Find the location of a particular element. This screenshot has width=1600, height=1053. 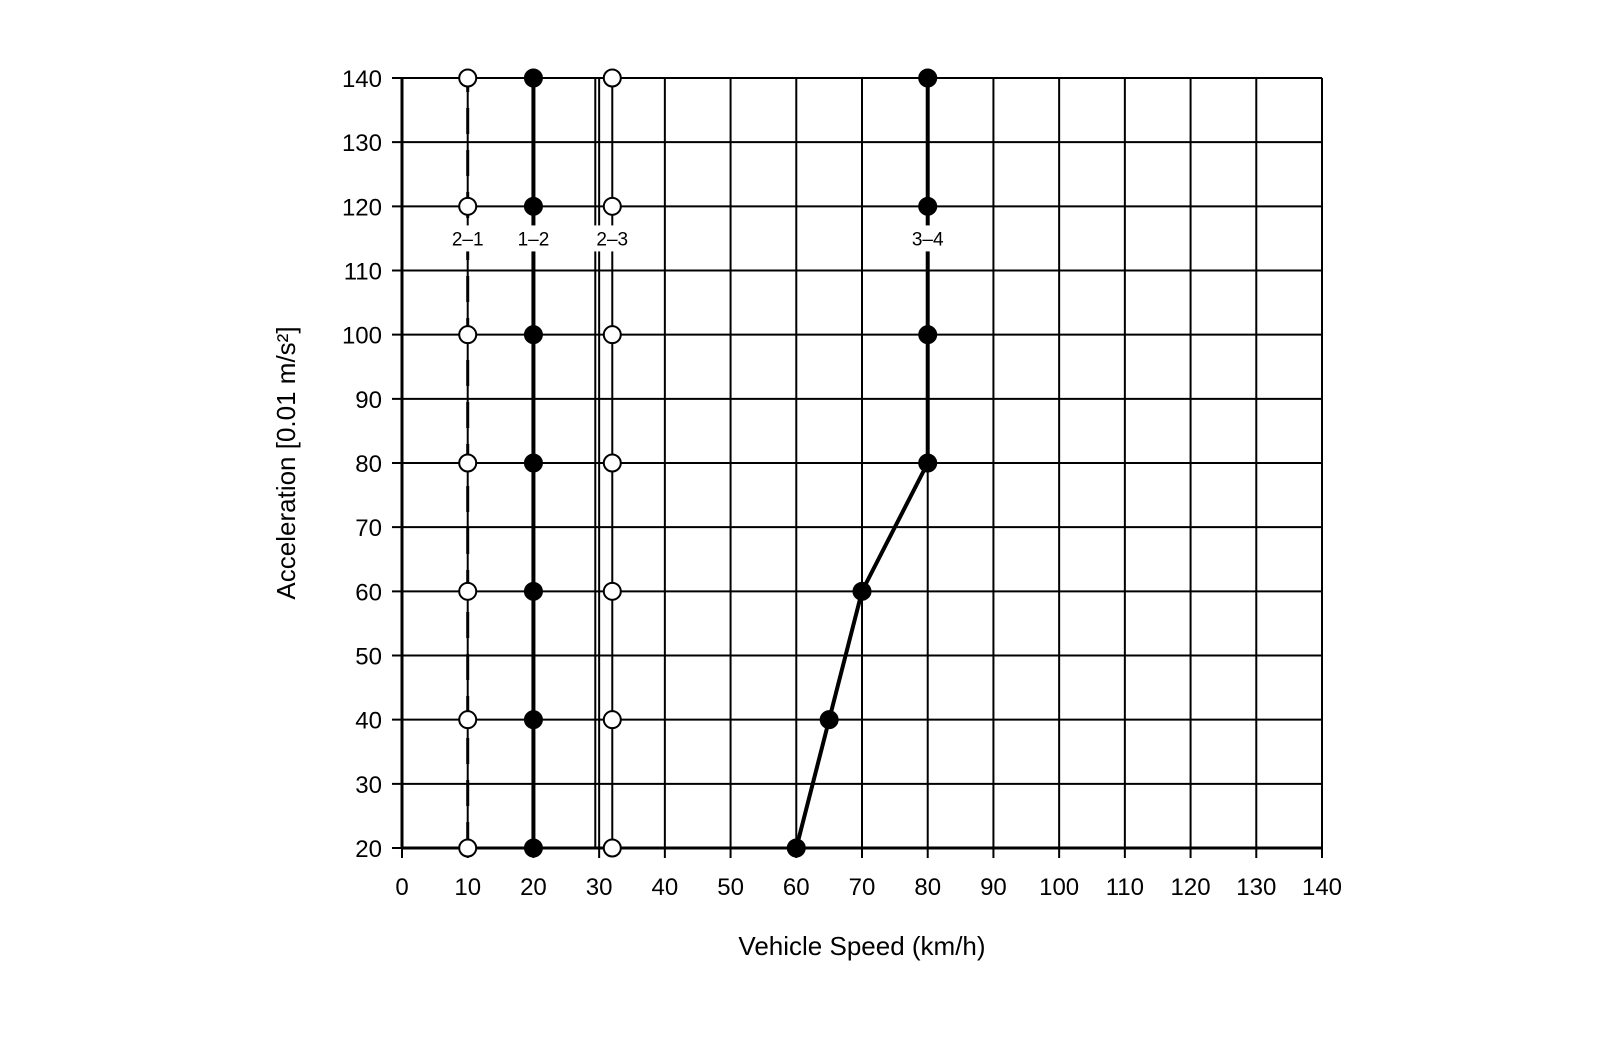

y-tick-label: 60 is located at coordinates (368, 592).